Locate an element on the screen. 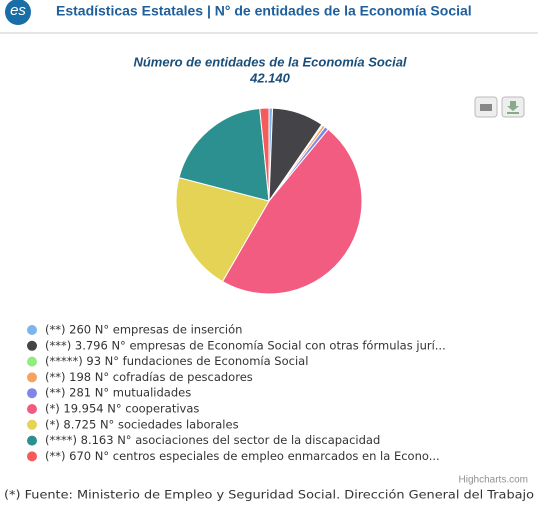 Image resolution: width=538 pixels, height=510 pixels. legend-label: (**) 260 N° empresas de inserción is located at coordinates (143, 330).